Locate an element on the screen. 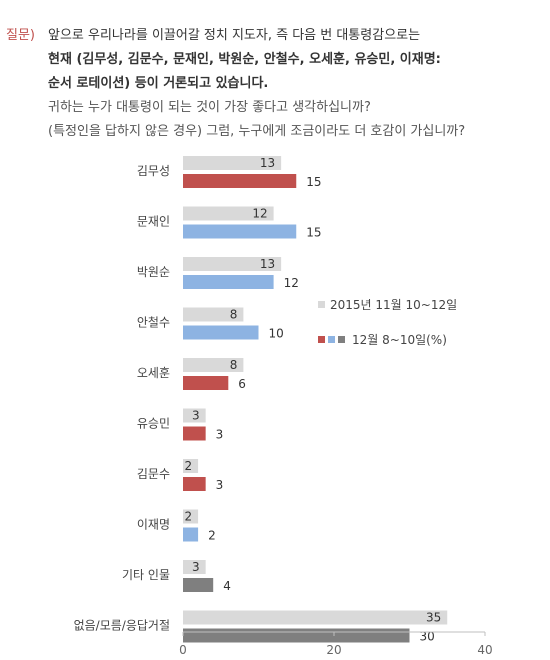 Image resolution: width=550 pixels, height=660 pixels. question-line-3: 순서 로테이션) 등이 거론되고 있습니다. is located at coordinates (158, 83).